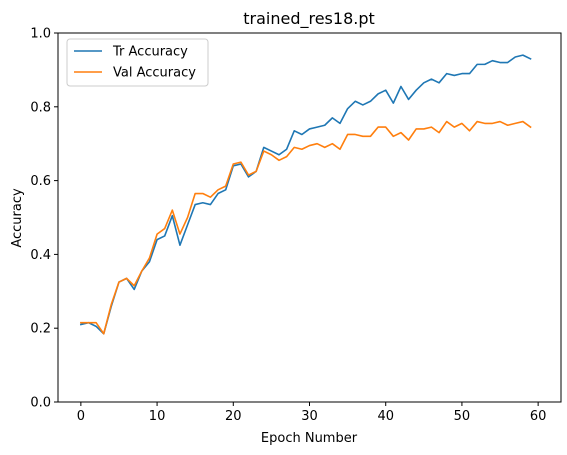 The width and height of the screenshot is (567, 455). I want to click on chart-title: trained_res18.pt, so click(309, 19).